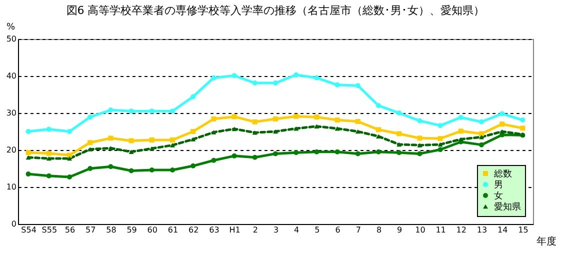 Image resolution: width=580 pixels, height=261 pixels. Describe the element at coordinates (358, 230) in the screenshot. I see `x-tick-label: 7` at that location.